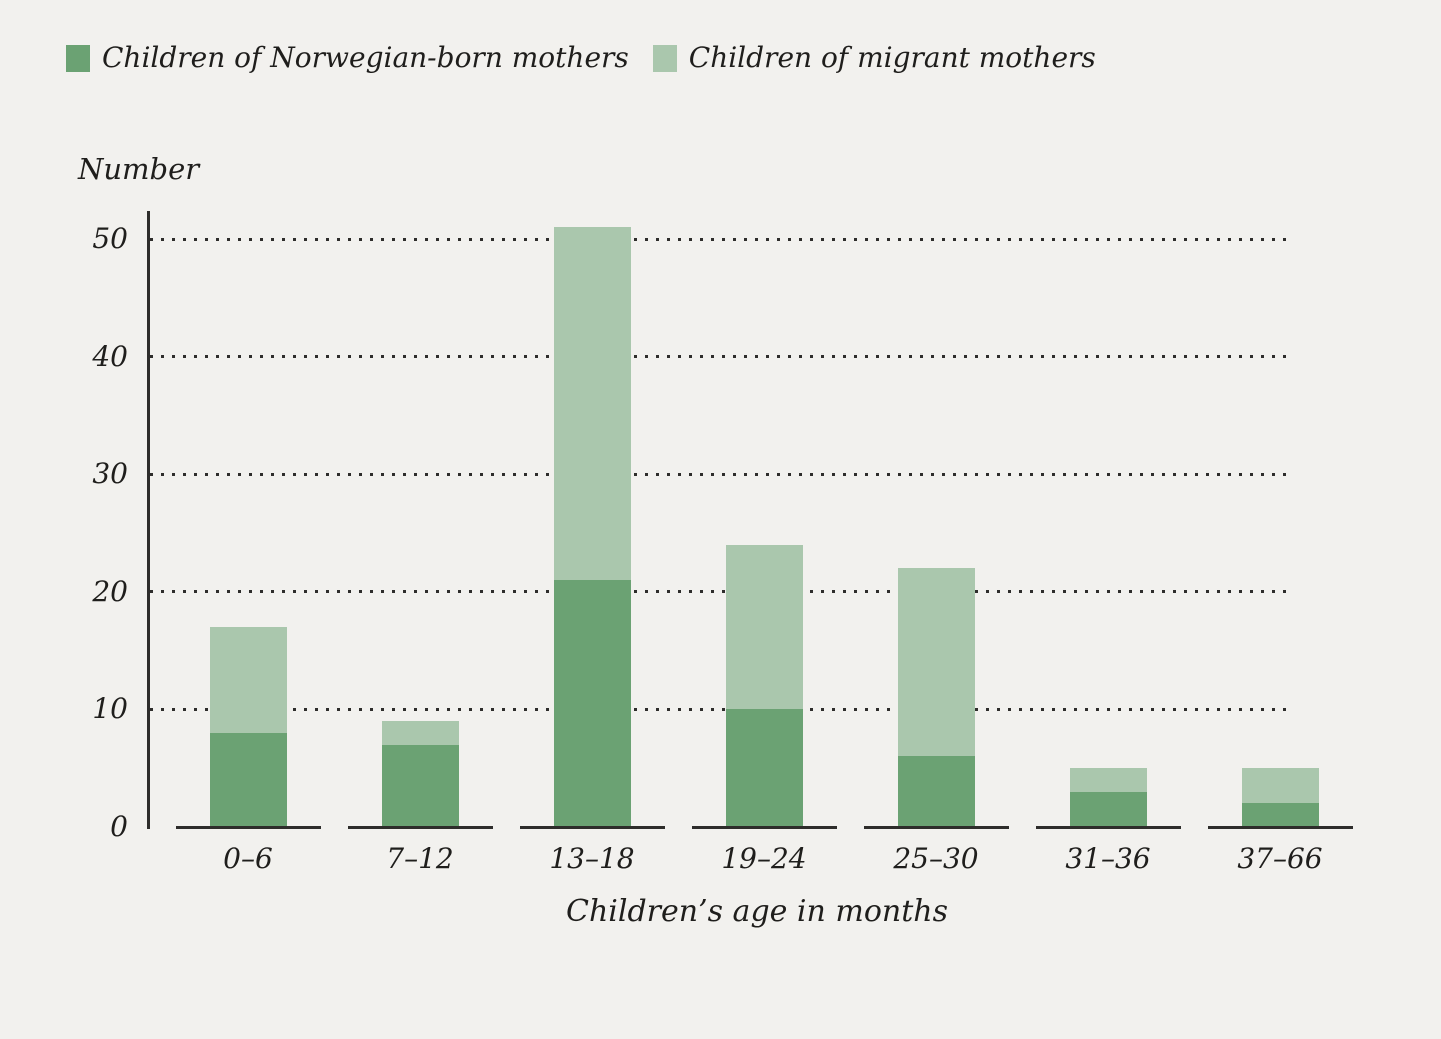 The image size is (1441, 1039). What do you see at coordinates (119, 826) in the screenshot?
I see `y-tick-0: 0` at bounding box center [119, 826].